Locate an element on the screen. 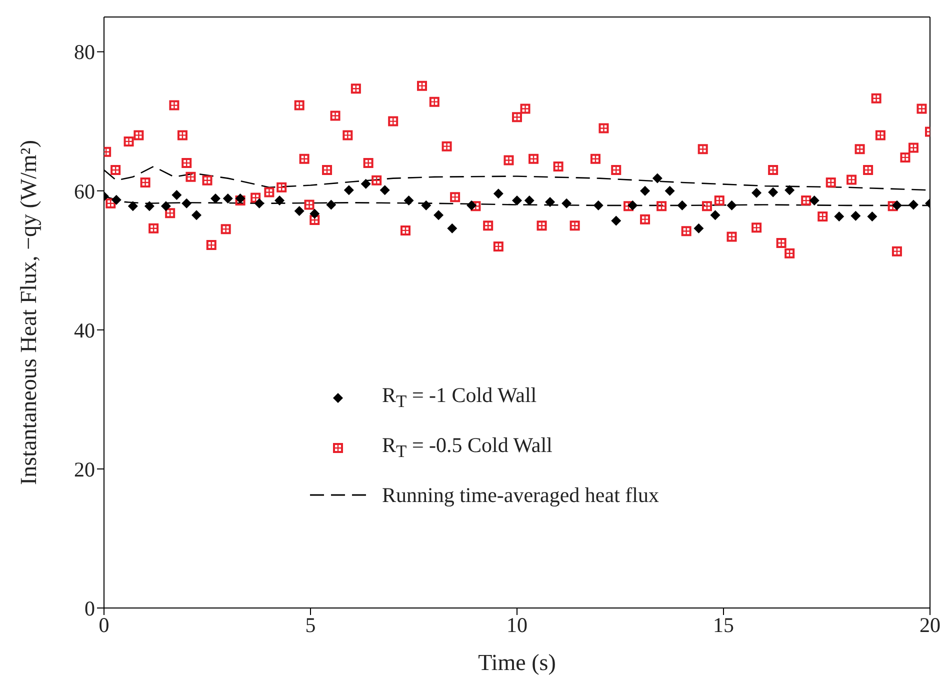  x-tick-label: 5 is located at coordinates (310, 624).